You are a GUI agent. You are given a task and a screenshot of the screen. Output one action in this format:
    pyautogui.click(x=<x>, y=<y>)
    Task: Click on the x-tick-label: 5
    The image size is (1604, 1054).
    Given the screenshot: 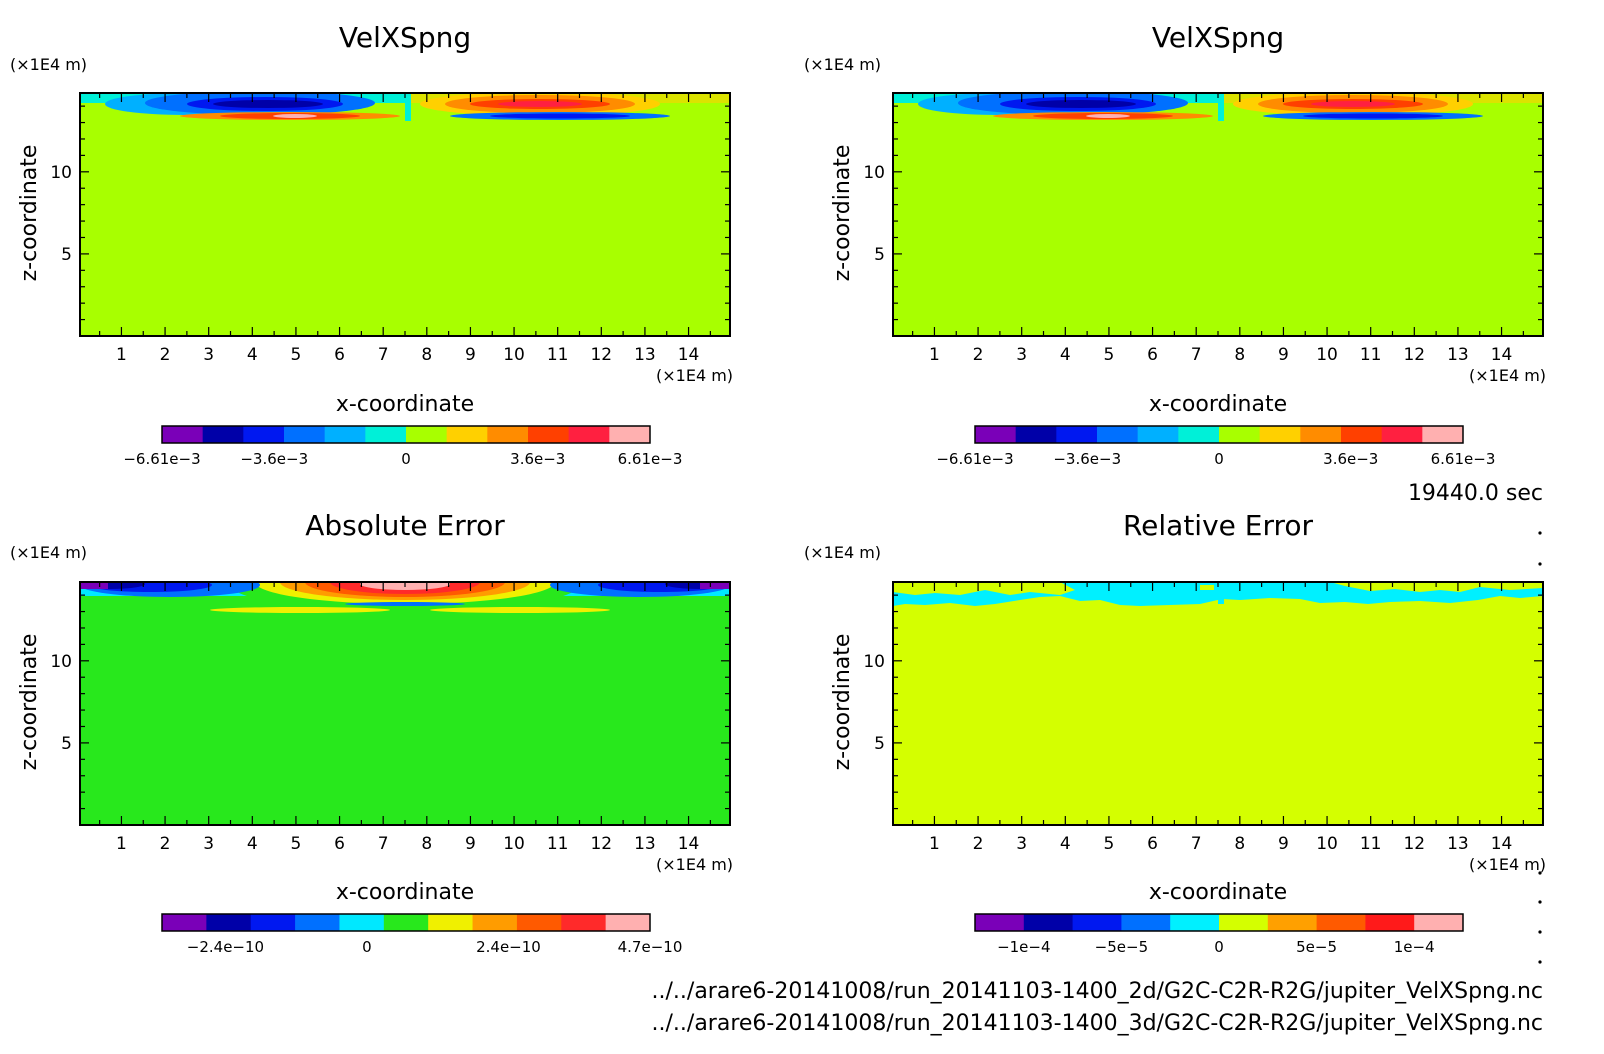 What is the action you would take?
    pyautogui.click(x=1109, y=355)
    